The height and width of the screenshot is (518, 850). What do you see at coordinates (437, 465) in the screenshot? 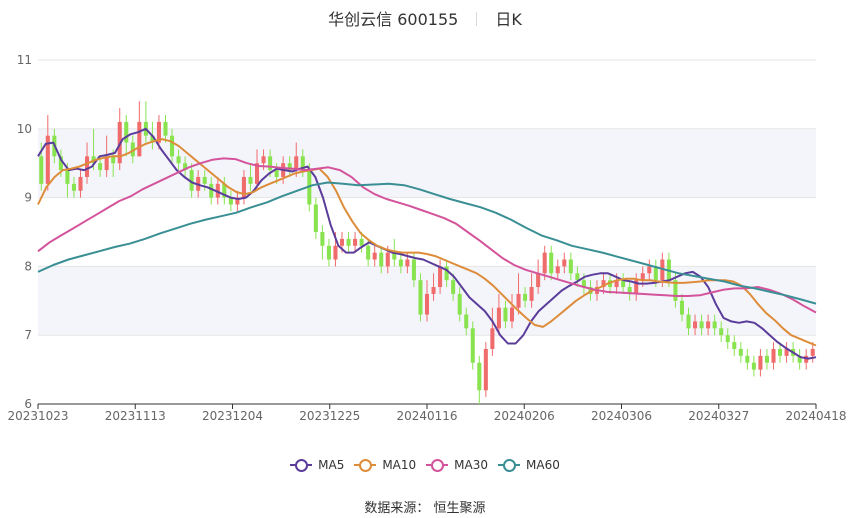
I see `legend-swatch` at bounding box center [437, 465].